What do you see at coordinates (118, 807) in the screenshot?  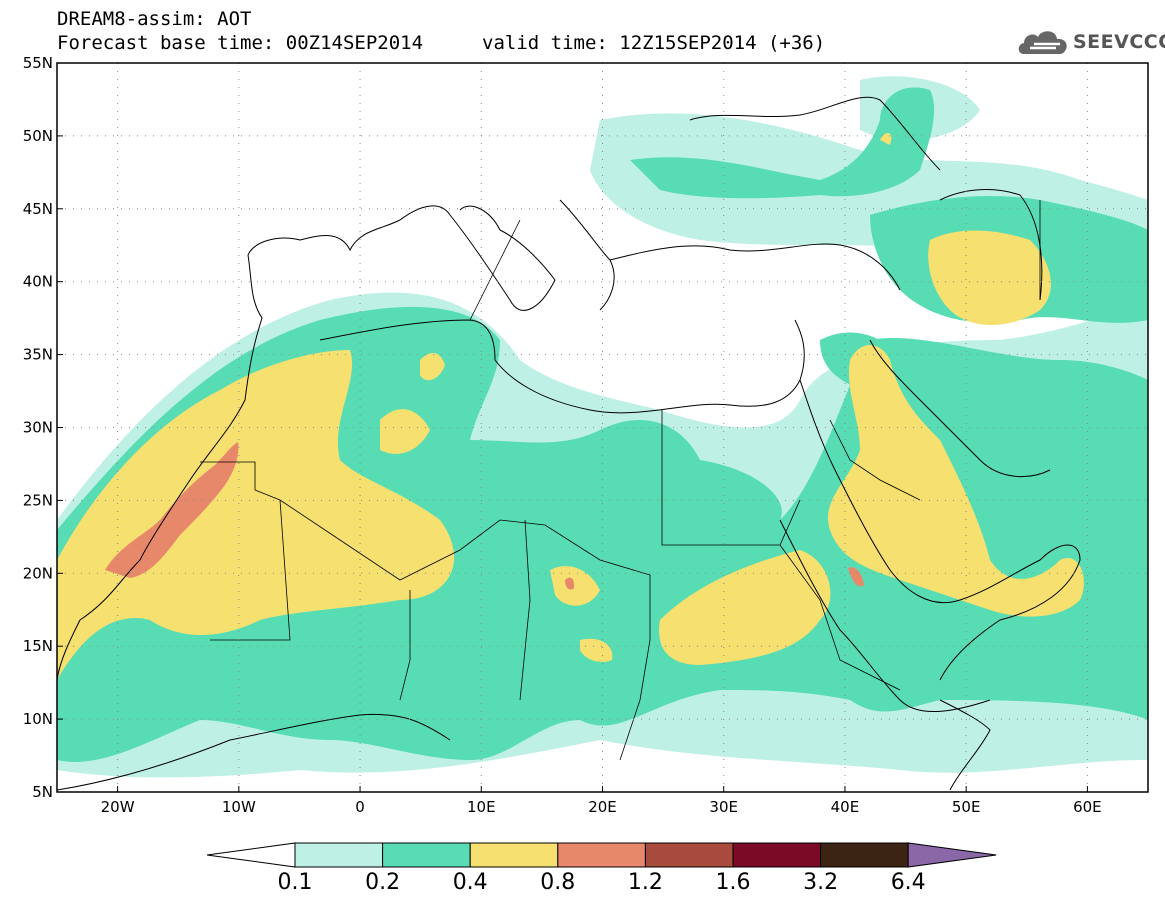 I see `lon-tick-label: 20W` at bounding box center [118, 807].